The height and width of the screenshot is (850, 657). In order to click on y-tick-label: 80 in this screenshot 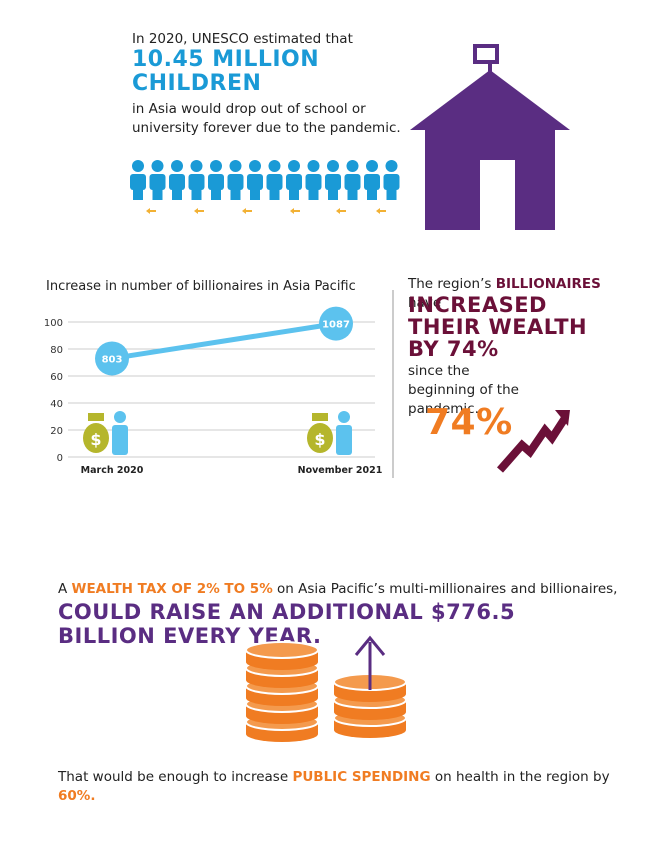, I will do `click(56, 350)`.